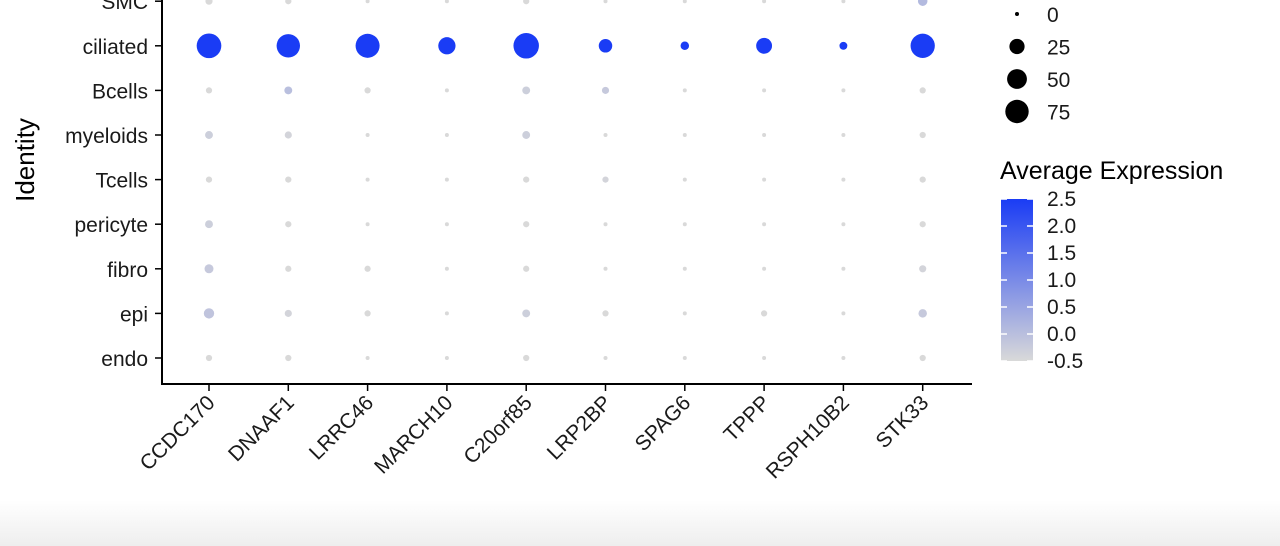  Describe the element at coordinates (127, 270) in the screenshot. I see `y-tick-label: fibro` at that location.